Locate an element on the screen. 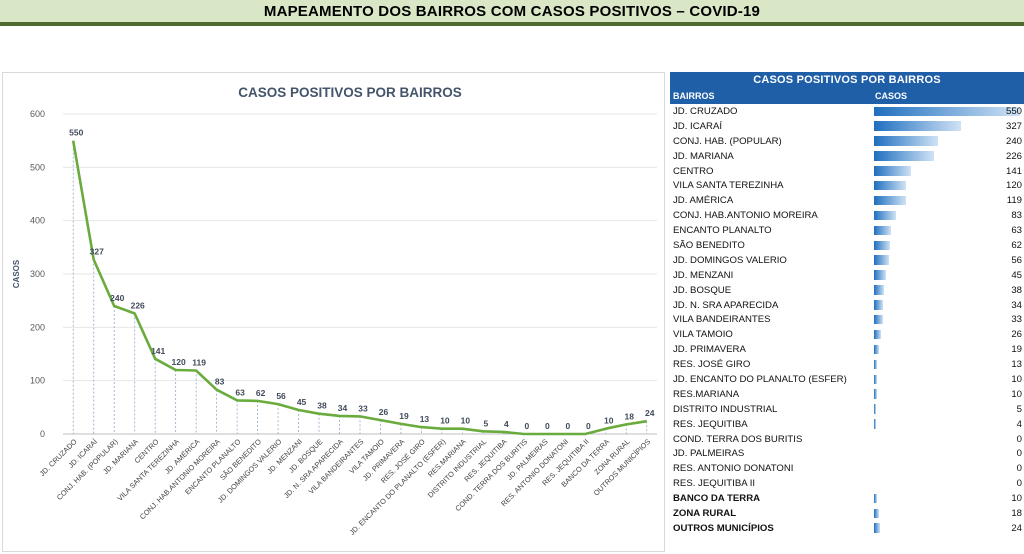  table-row: JD. MARIANA 226 is located at coordinates (847, 156).